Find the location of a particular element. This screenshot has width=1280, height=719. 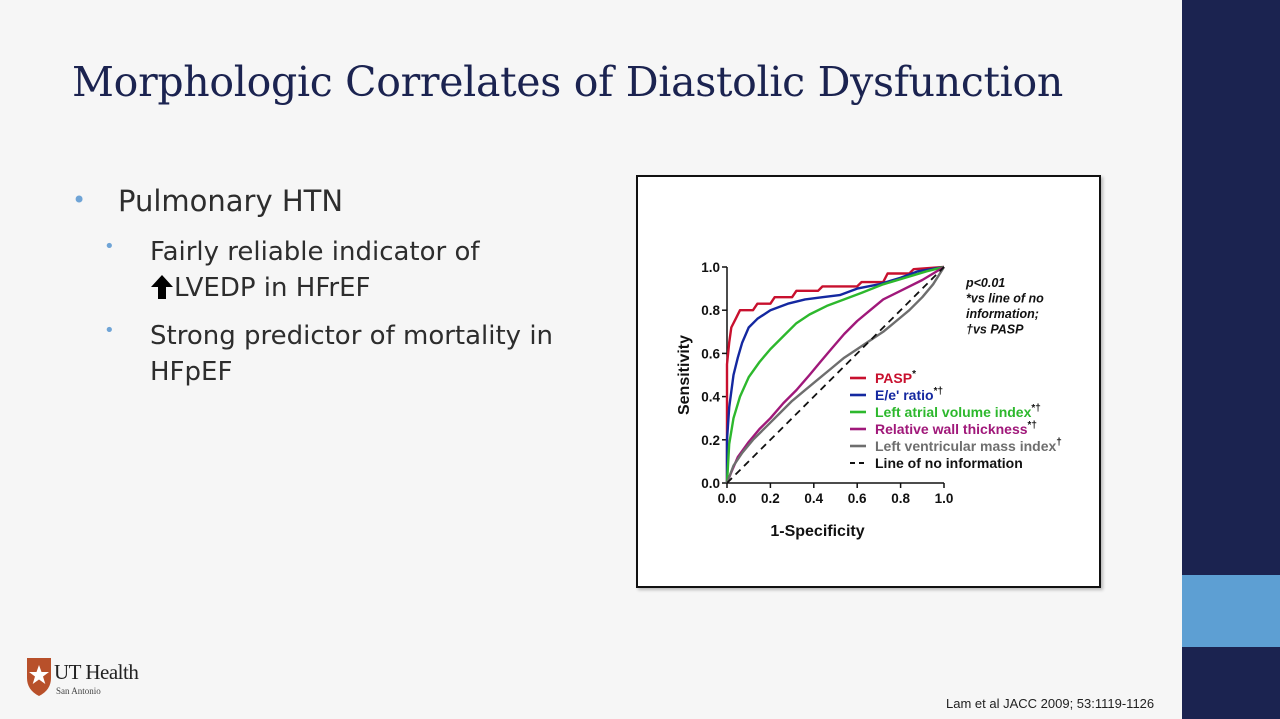

x-tick-label: 1.0 is located at coordinates (944, 498).